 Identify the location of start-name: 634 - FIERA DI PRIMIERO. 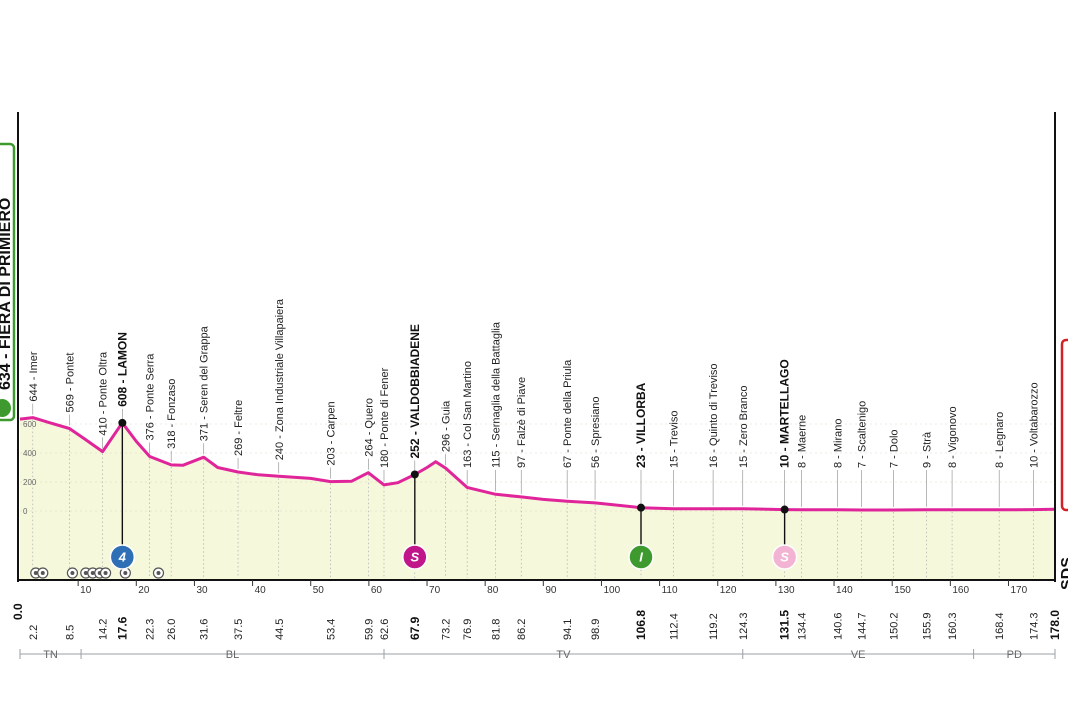
(7, 294).